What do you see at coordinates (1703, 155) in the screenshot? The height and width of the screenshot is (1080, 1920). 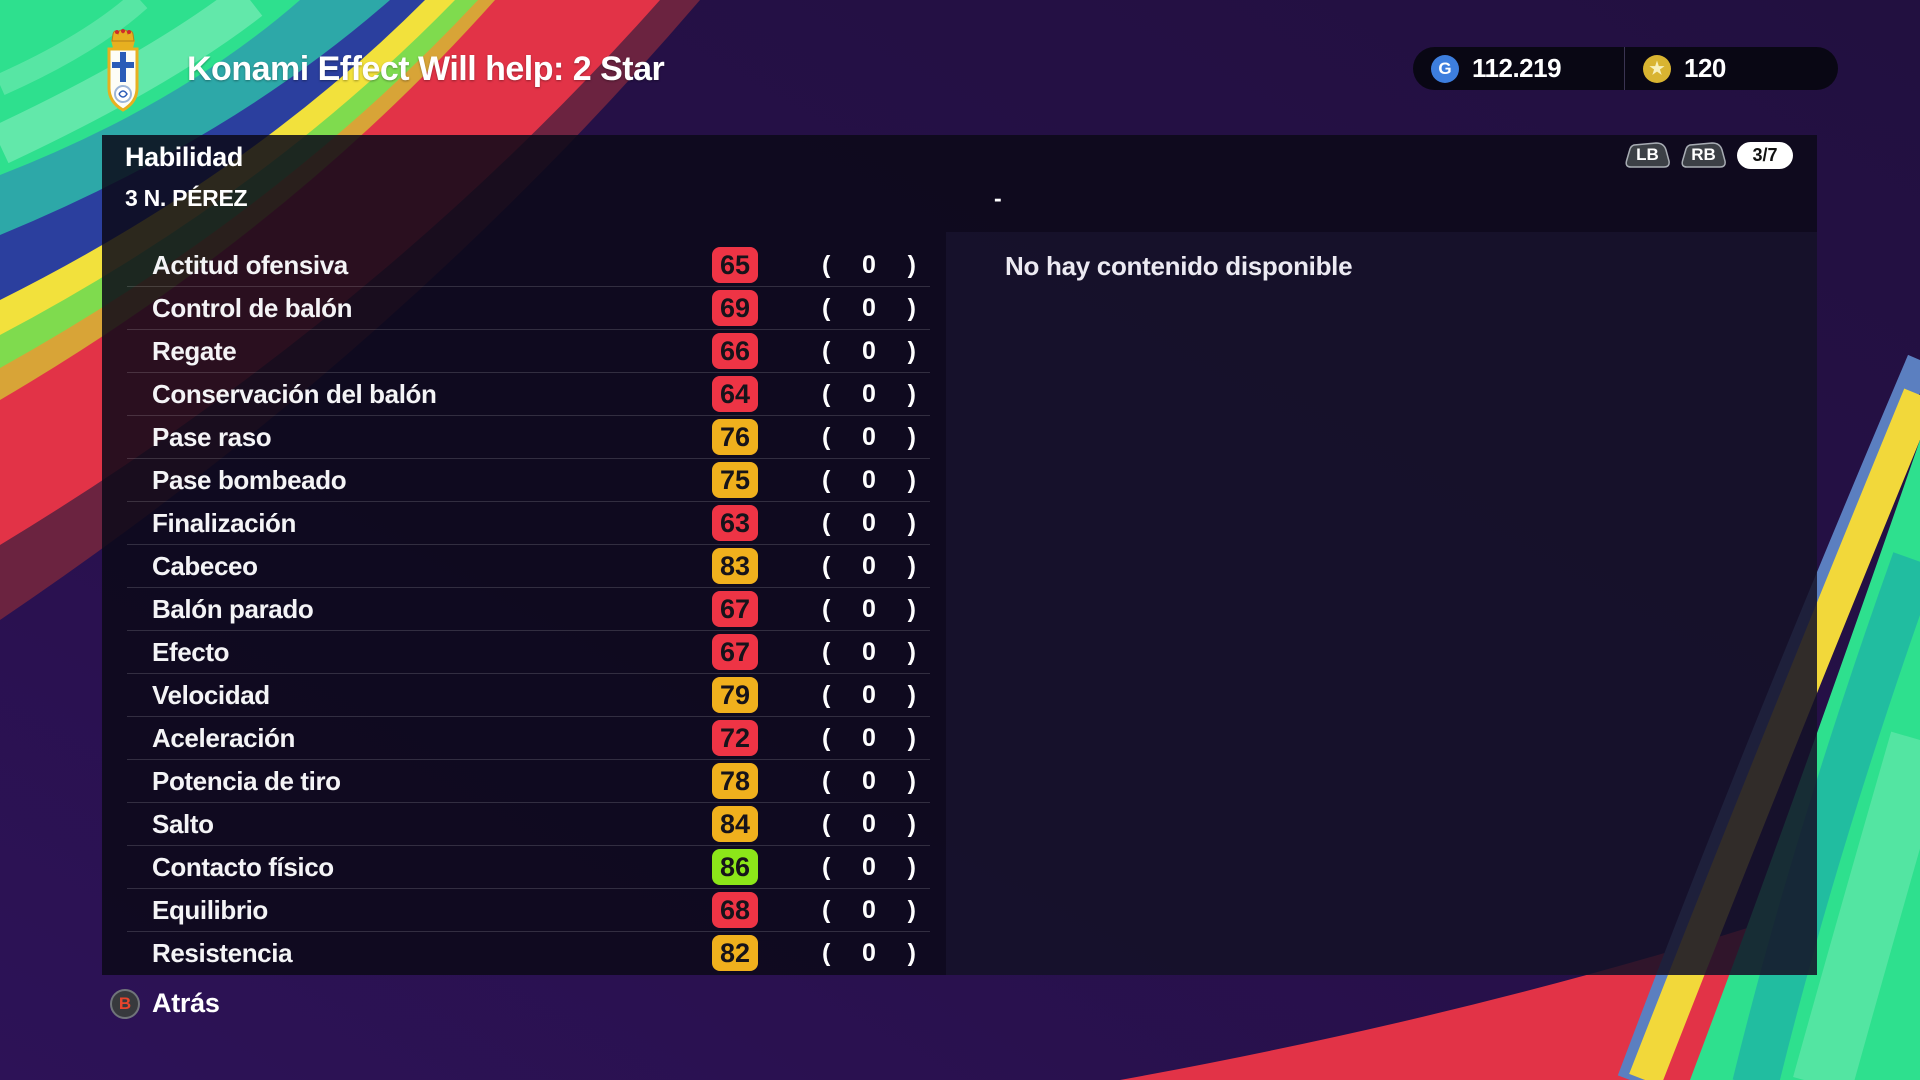 I see `rb-button: RB` at bounding box center [1703, 155].